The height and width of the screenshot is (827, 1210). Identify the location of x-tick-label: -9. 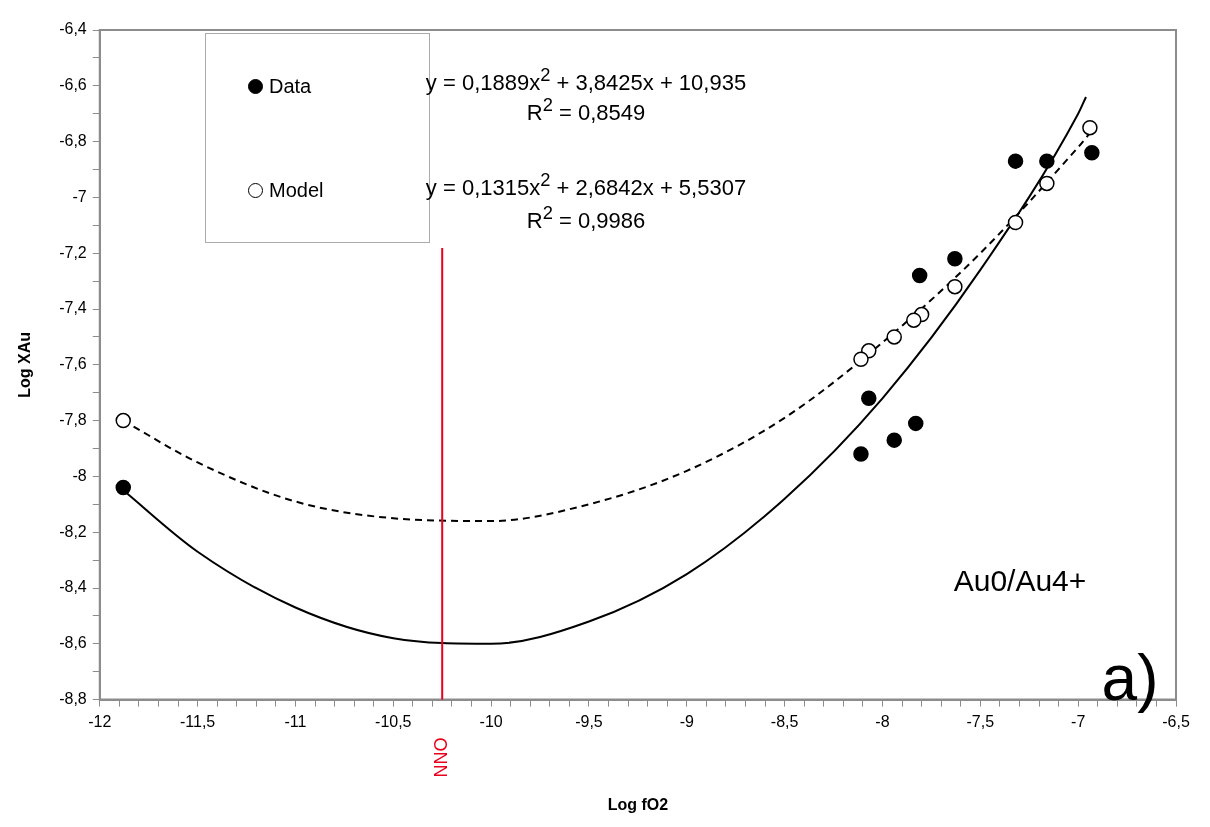
(687, 721).